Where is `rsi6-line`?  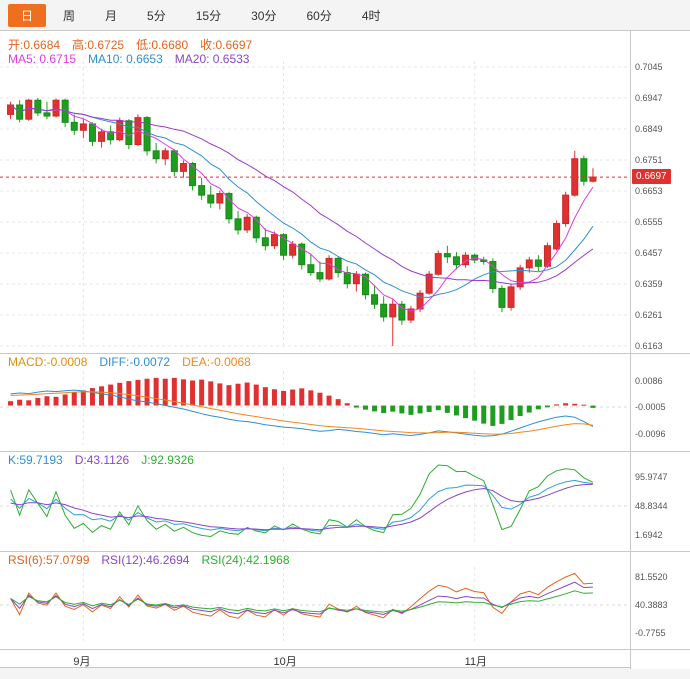
rsi6-line is located at coordinates (301, 595).